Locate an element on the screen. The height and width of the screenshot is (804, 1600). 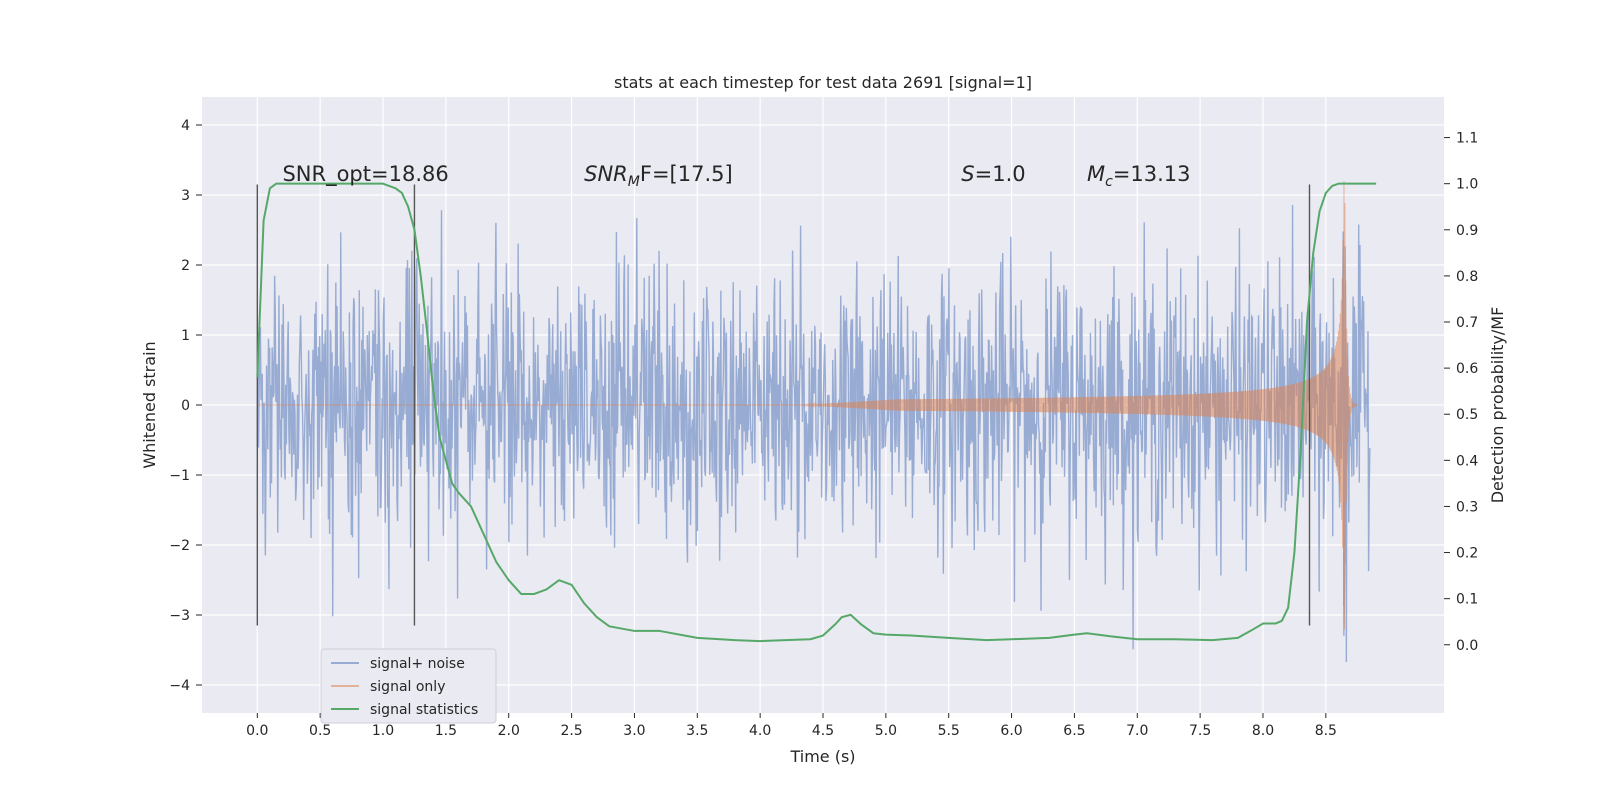
y-right-tick-label: 0.0 is located at coordinates (1467, 646).